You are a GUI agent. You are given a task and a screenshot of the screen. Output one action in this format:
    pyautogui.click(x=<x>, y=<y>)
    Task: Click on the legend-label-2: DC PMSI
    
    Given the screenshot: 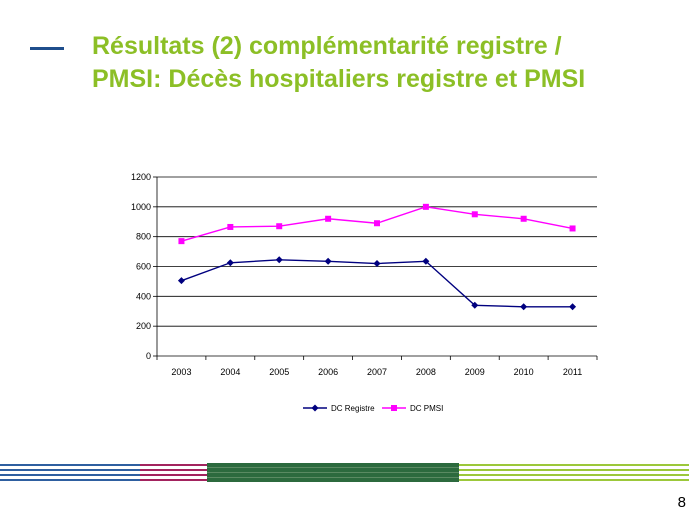 What is the action you would take?
    pyautogui.click(x=426, y=408)
    